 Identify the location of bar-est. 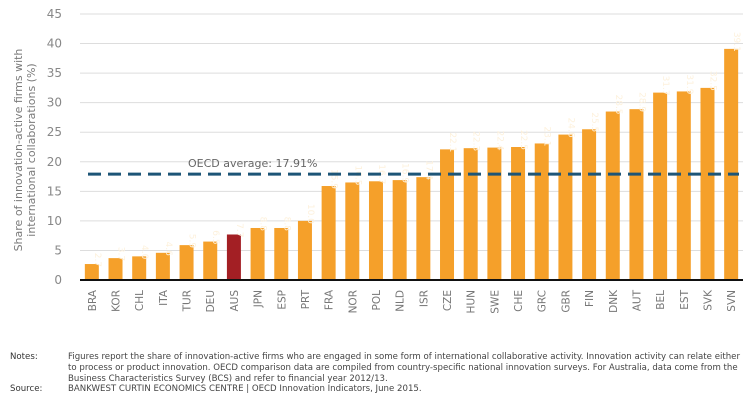
(683, 186).